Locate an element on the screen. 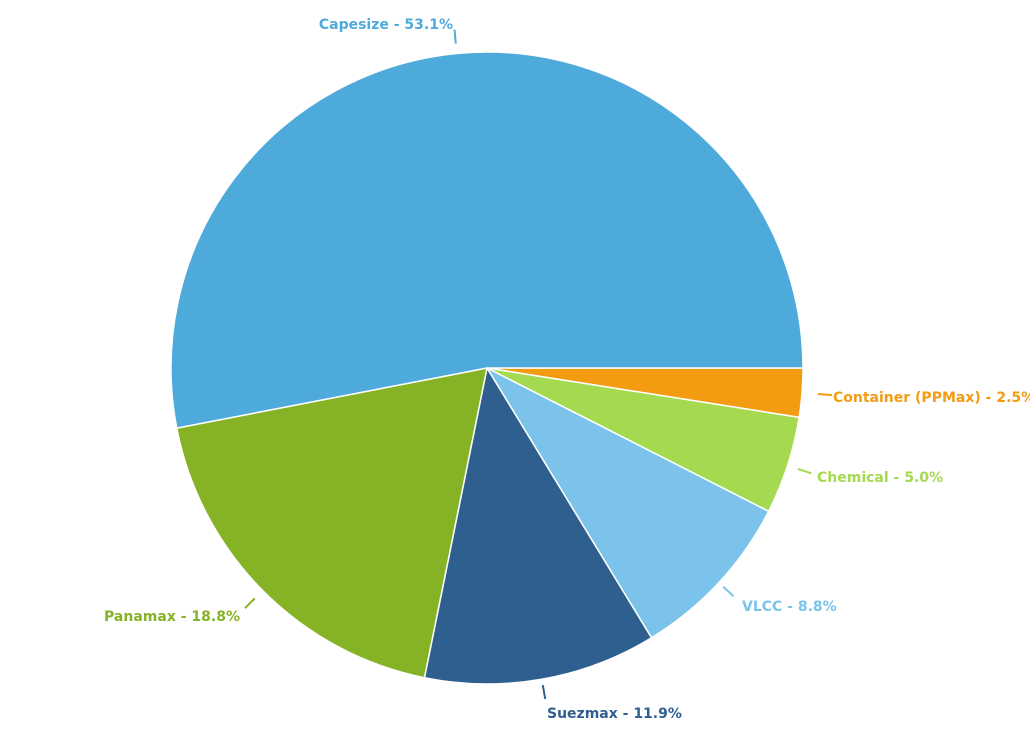 This screenshot has width=1030, height=732. leader-line-suezmax is located at coordinates (544, 692).